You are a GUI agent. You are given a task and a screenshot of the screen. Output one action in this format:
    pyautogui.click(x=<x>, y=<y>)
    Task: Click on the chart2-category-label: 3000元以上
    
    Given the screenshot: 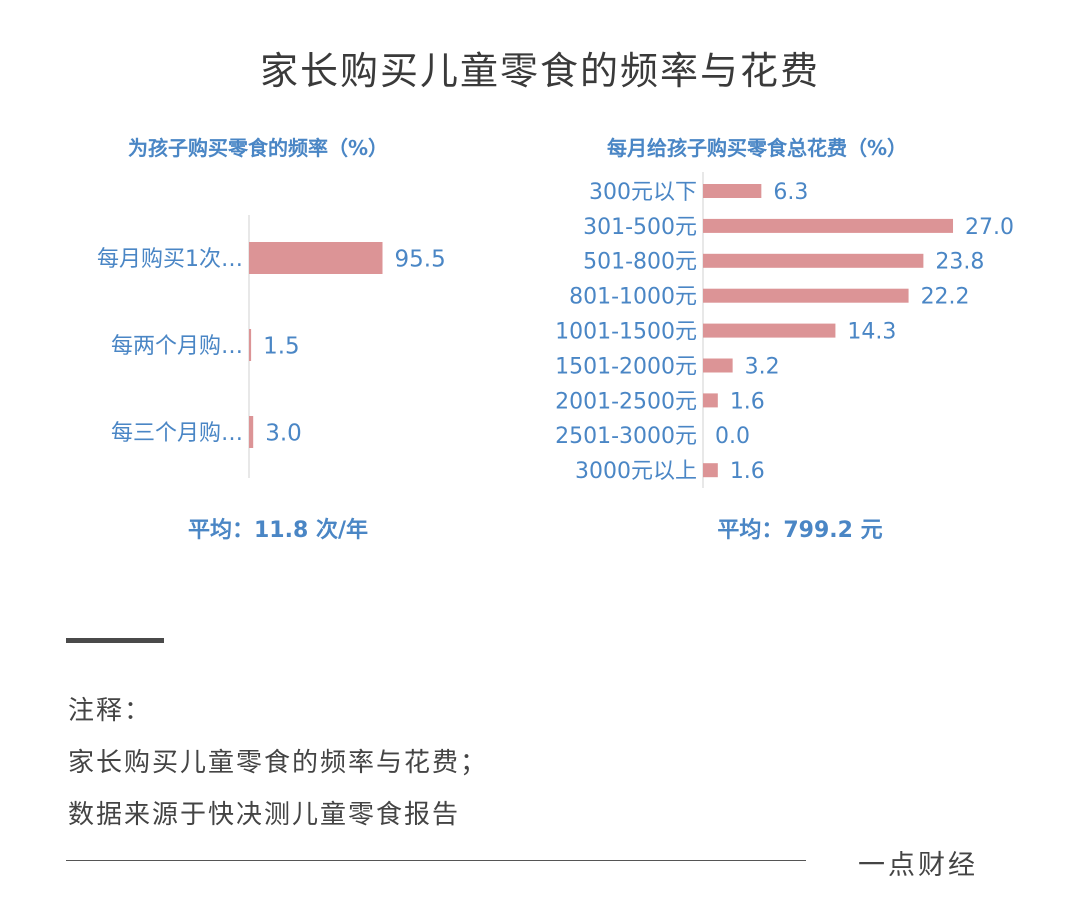 What is the action you would take?
    pyautogui.click(x=636, y=471)
    